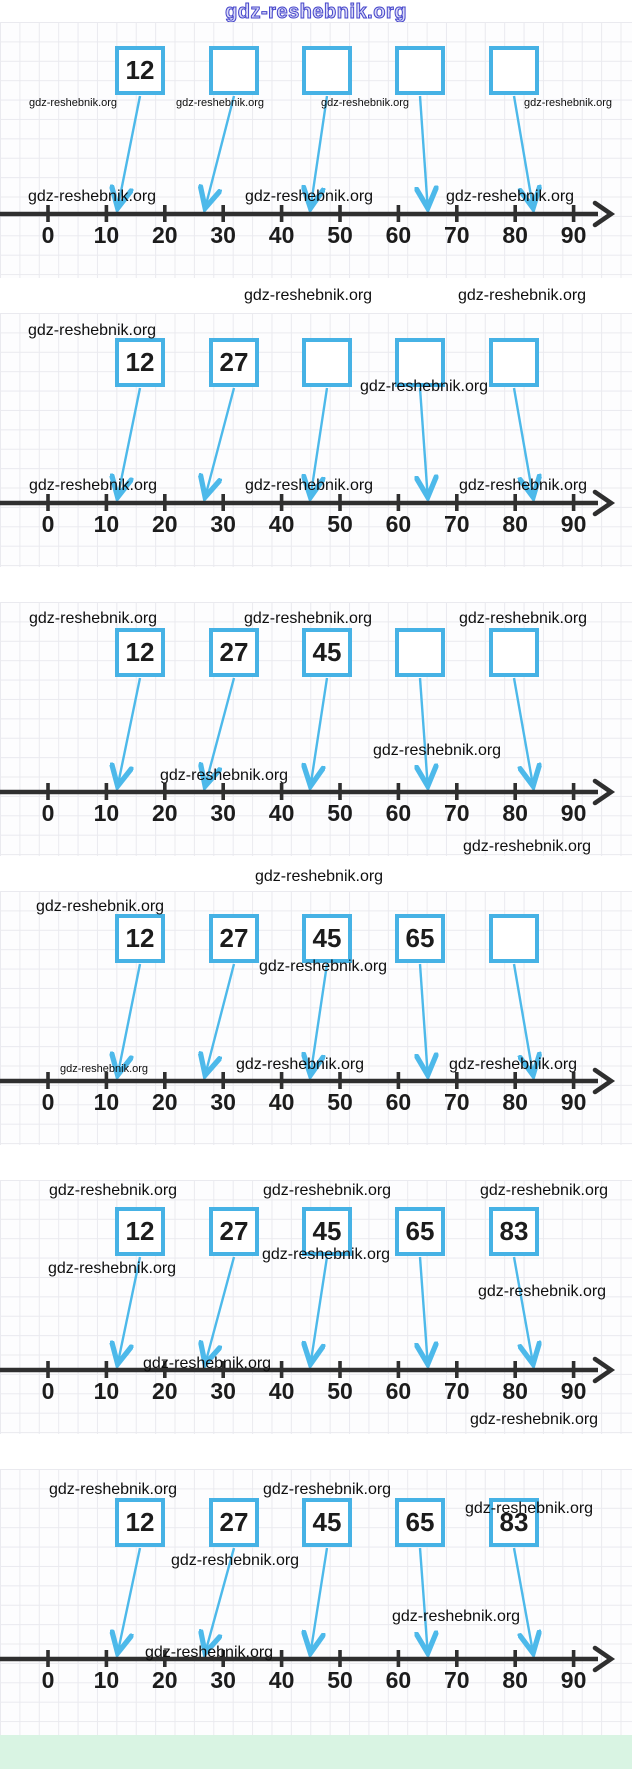 The width and height of the screenshot is (632, 1769). I want to click on value-box-27: 27, so click(234, 362).